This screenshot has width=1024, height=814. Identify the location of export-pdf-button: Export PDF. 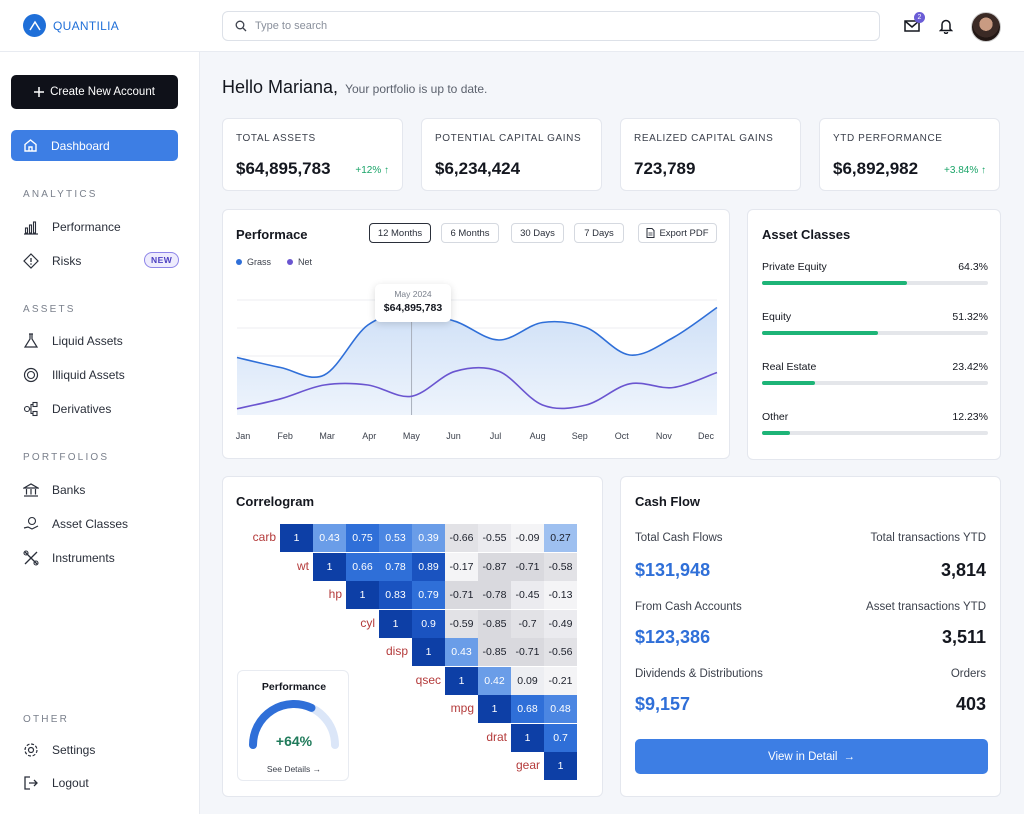
(677, 233).